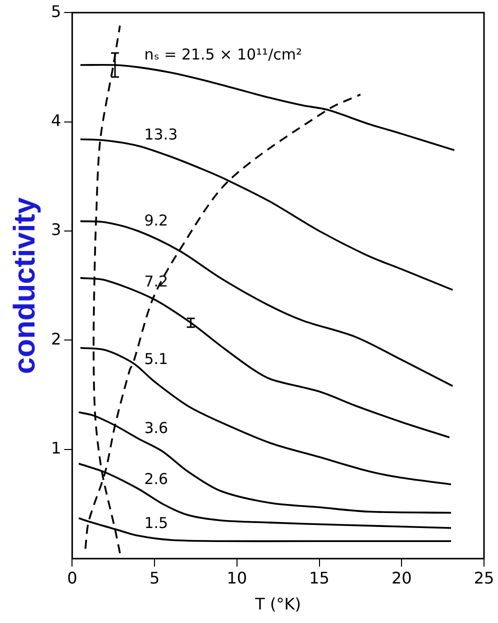  Describe the element at coordinates (56, 448) in the screenshot. I see `y-tick-label: 1` at that location.